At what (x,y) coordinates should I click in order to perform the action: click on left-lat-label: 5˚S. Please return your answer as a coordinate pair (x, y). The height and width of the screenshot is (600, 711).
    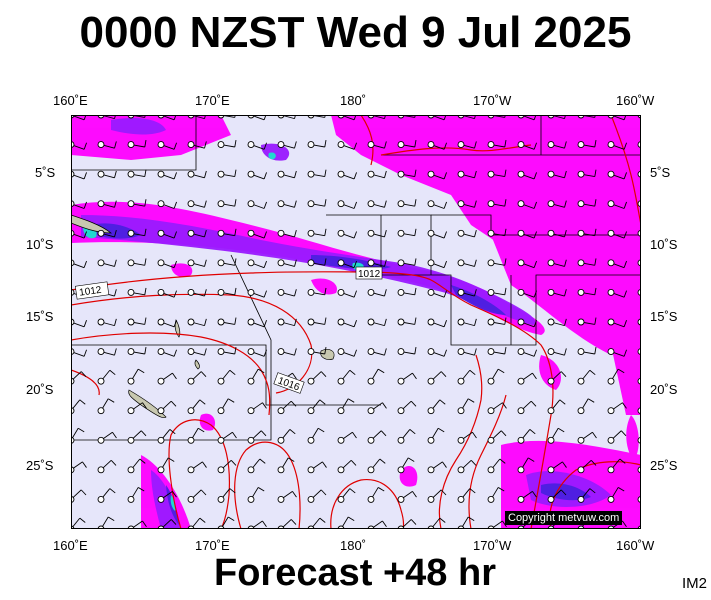
    Looking at the image, I should click on (45, 172).